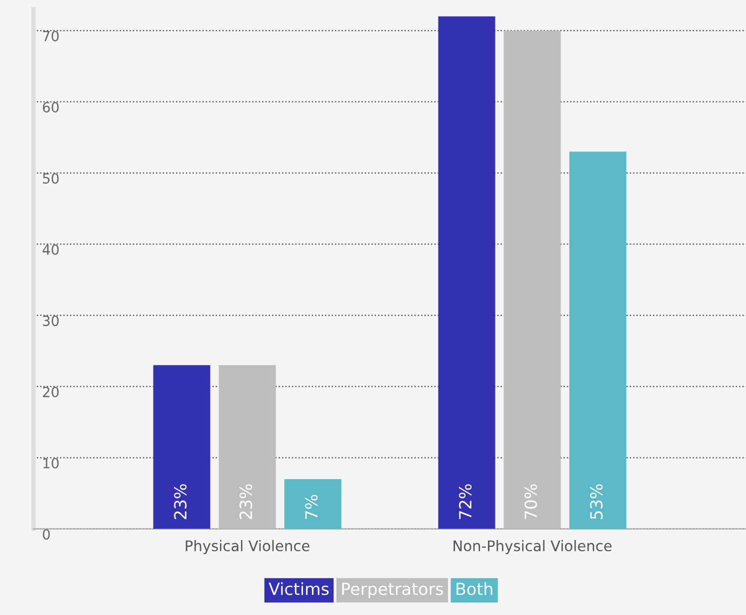  Describe the element at coordinates (50, 107) in the screenshot. I see `y-tick-label: 60` at that location.